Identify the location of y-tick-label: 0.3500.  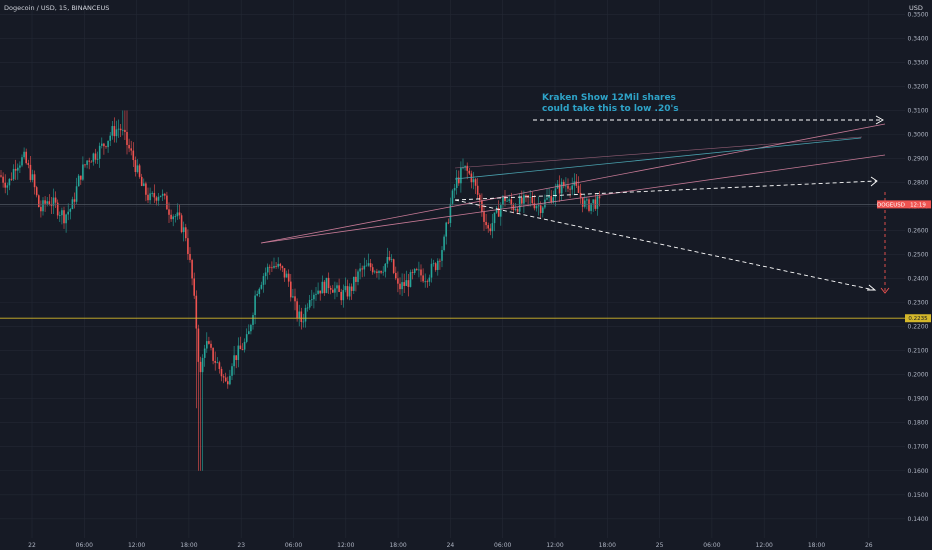
(918, 14).